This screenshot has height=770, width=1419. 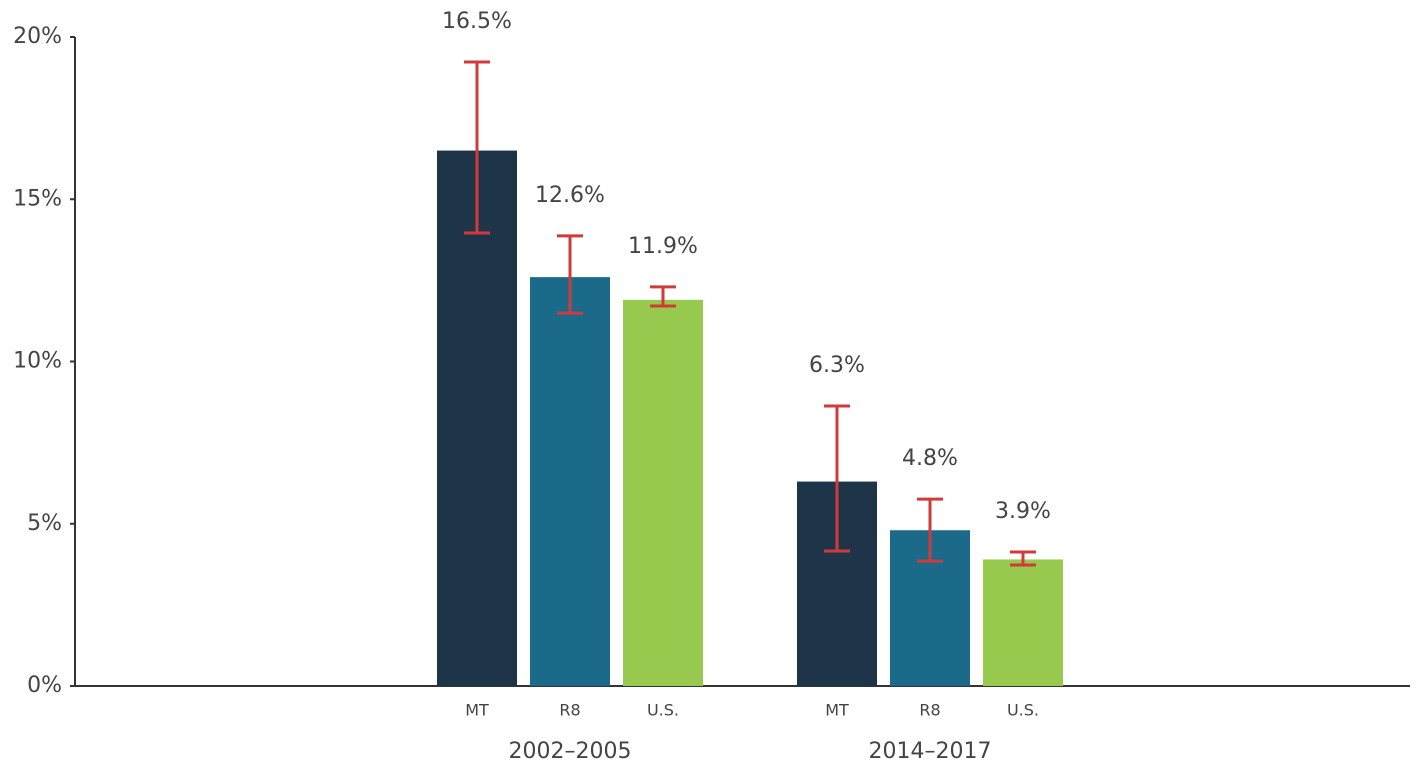 What do you see at coordinates (37, 36) in the screenshot?
I see `y-tick-label: 20%` at bounding box center [37, 36].